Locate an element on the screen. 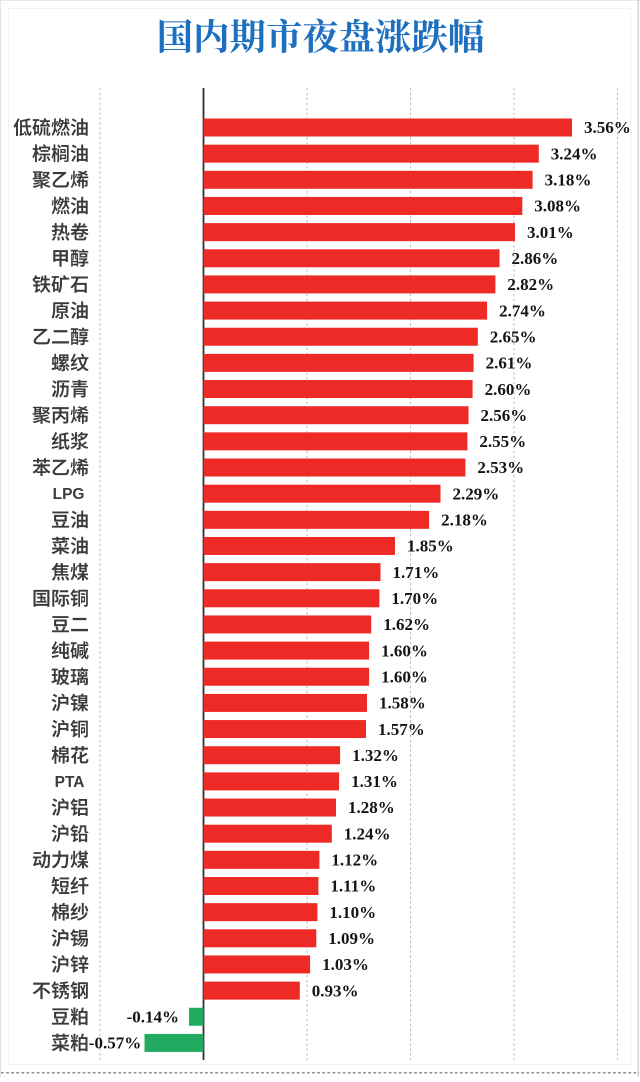 The width and height of the screenshot is (640, 1082). svg-text: 3.24% is located at coordinates (574, 153).